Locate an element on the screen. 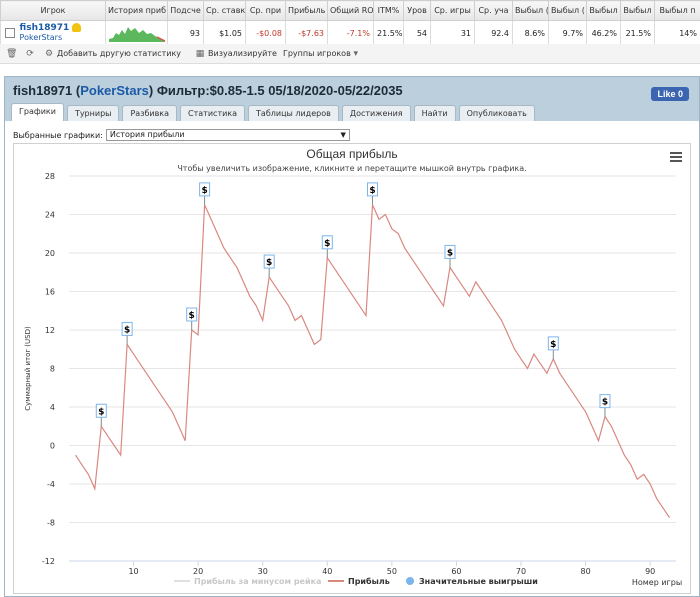 This screenshot has height=597, width=700. delete-button: 🗑 is located at coordinates (12, 54).